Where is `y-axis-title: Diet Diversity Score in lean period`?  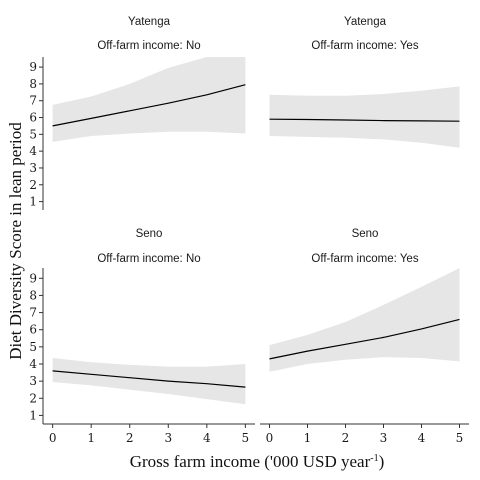 y-axis-title: Diet Diversity Score in lean period is located at coordinates (15, 241).